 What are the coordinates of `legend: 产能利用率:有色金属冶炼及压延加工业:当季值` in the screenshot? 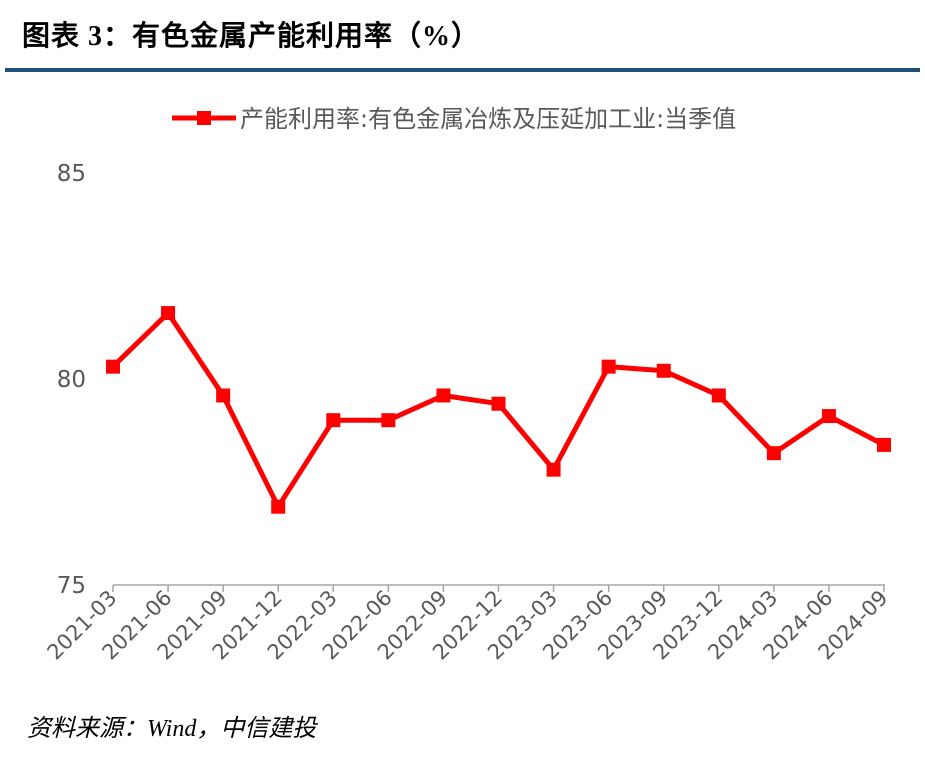 It's located at (454, 119).